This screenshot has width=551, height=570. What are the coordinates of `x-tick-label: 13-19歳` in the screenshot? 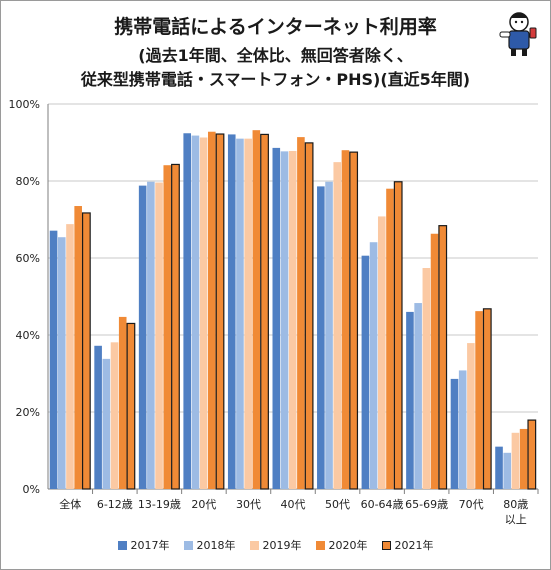 It's located at (159, 504).